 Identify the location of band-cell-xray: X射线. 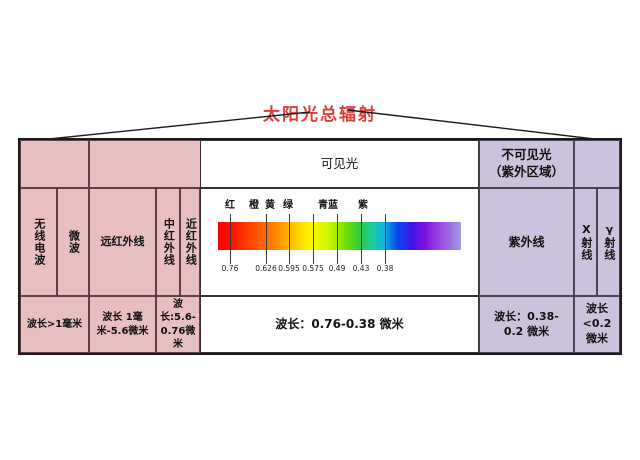
(585, 242).